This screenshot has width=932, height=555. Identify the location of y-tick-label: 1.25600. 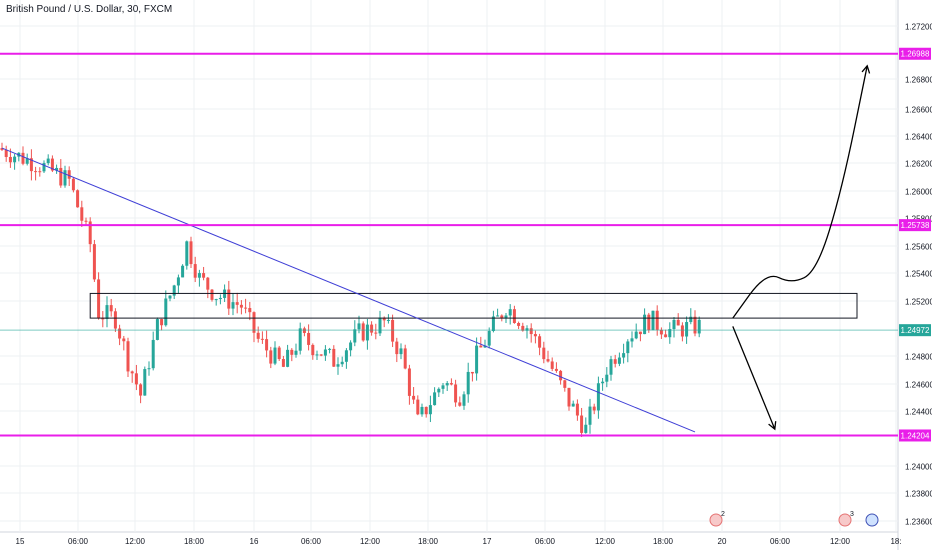
(918, 247).